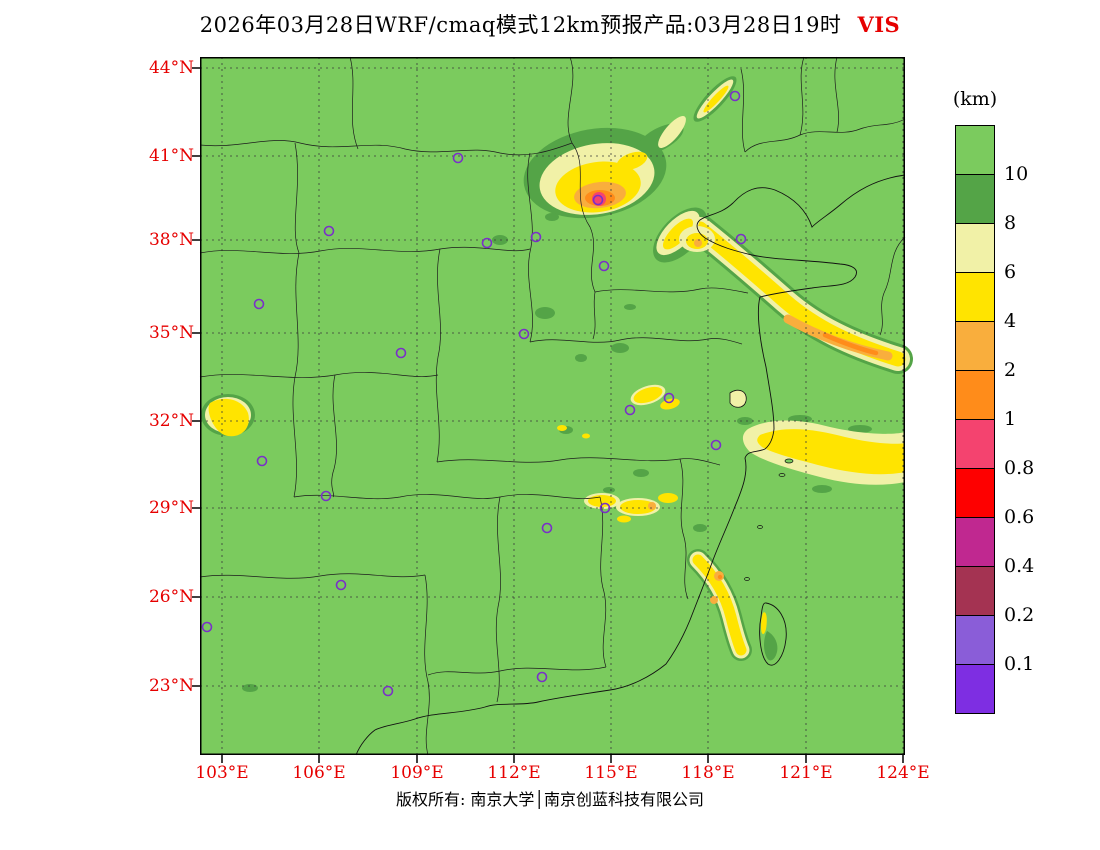 This screenshot has height=850, width=1100. I want to click on lat-label: 32°N, so click(171, 421).